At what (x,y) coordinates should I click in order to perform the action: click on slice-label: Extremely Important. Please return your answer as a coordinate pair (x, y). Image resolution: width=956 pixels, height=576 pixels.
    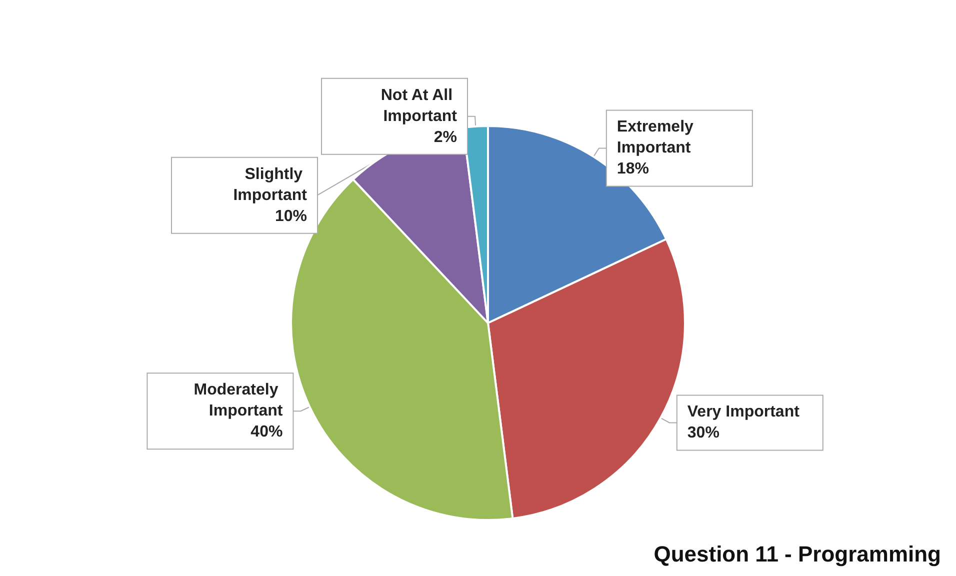
    Looking at the image, I should click on (657, 137).